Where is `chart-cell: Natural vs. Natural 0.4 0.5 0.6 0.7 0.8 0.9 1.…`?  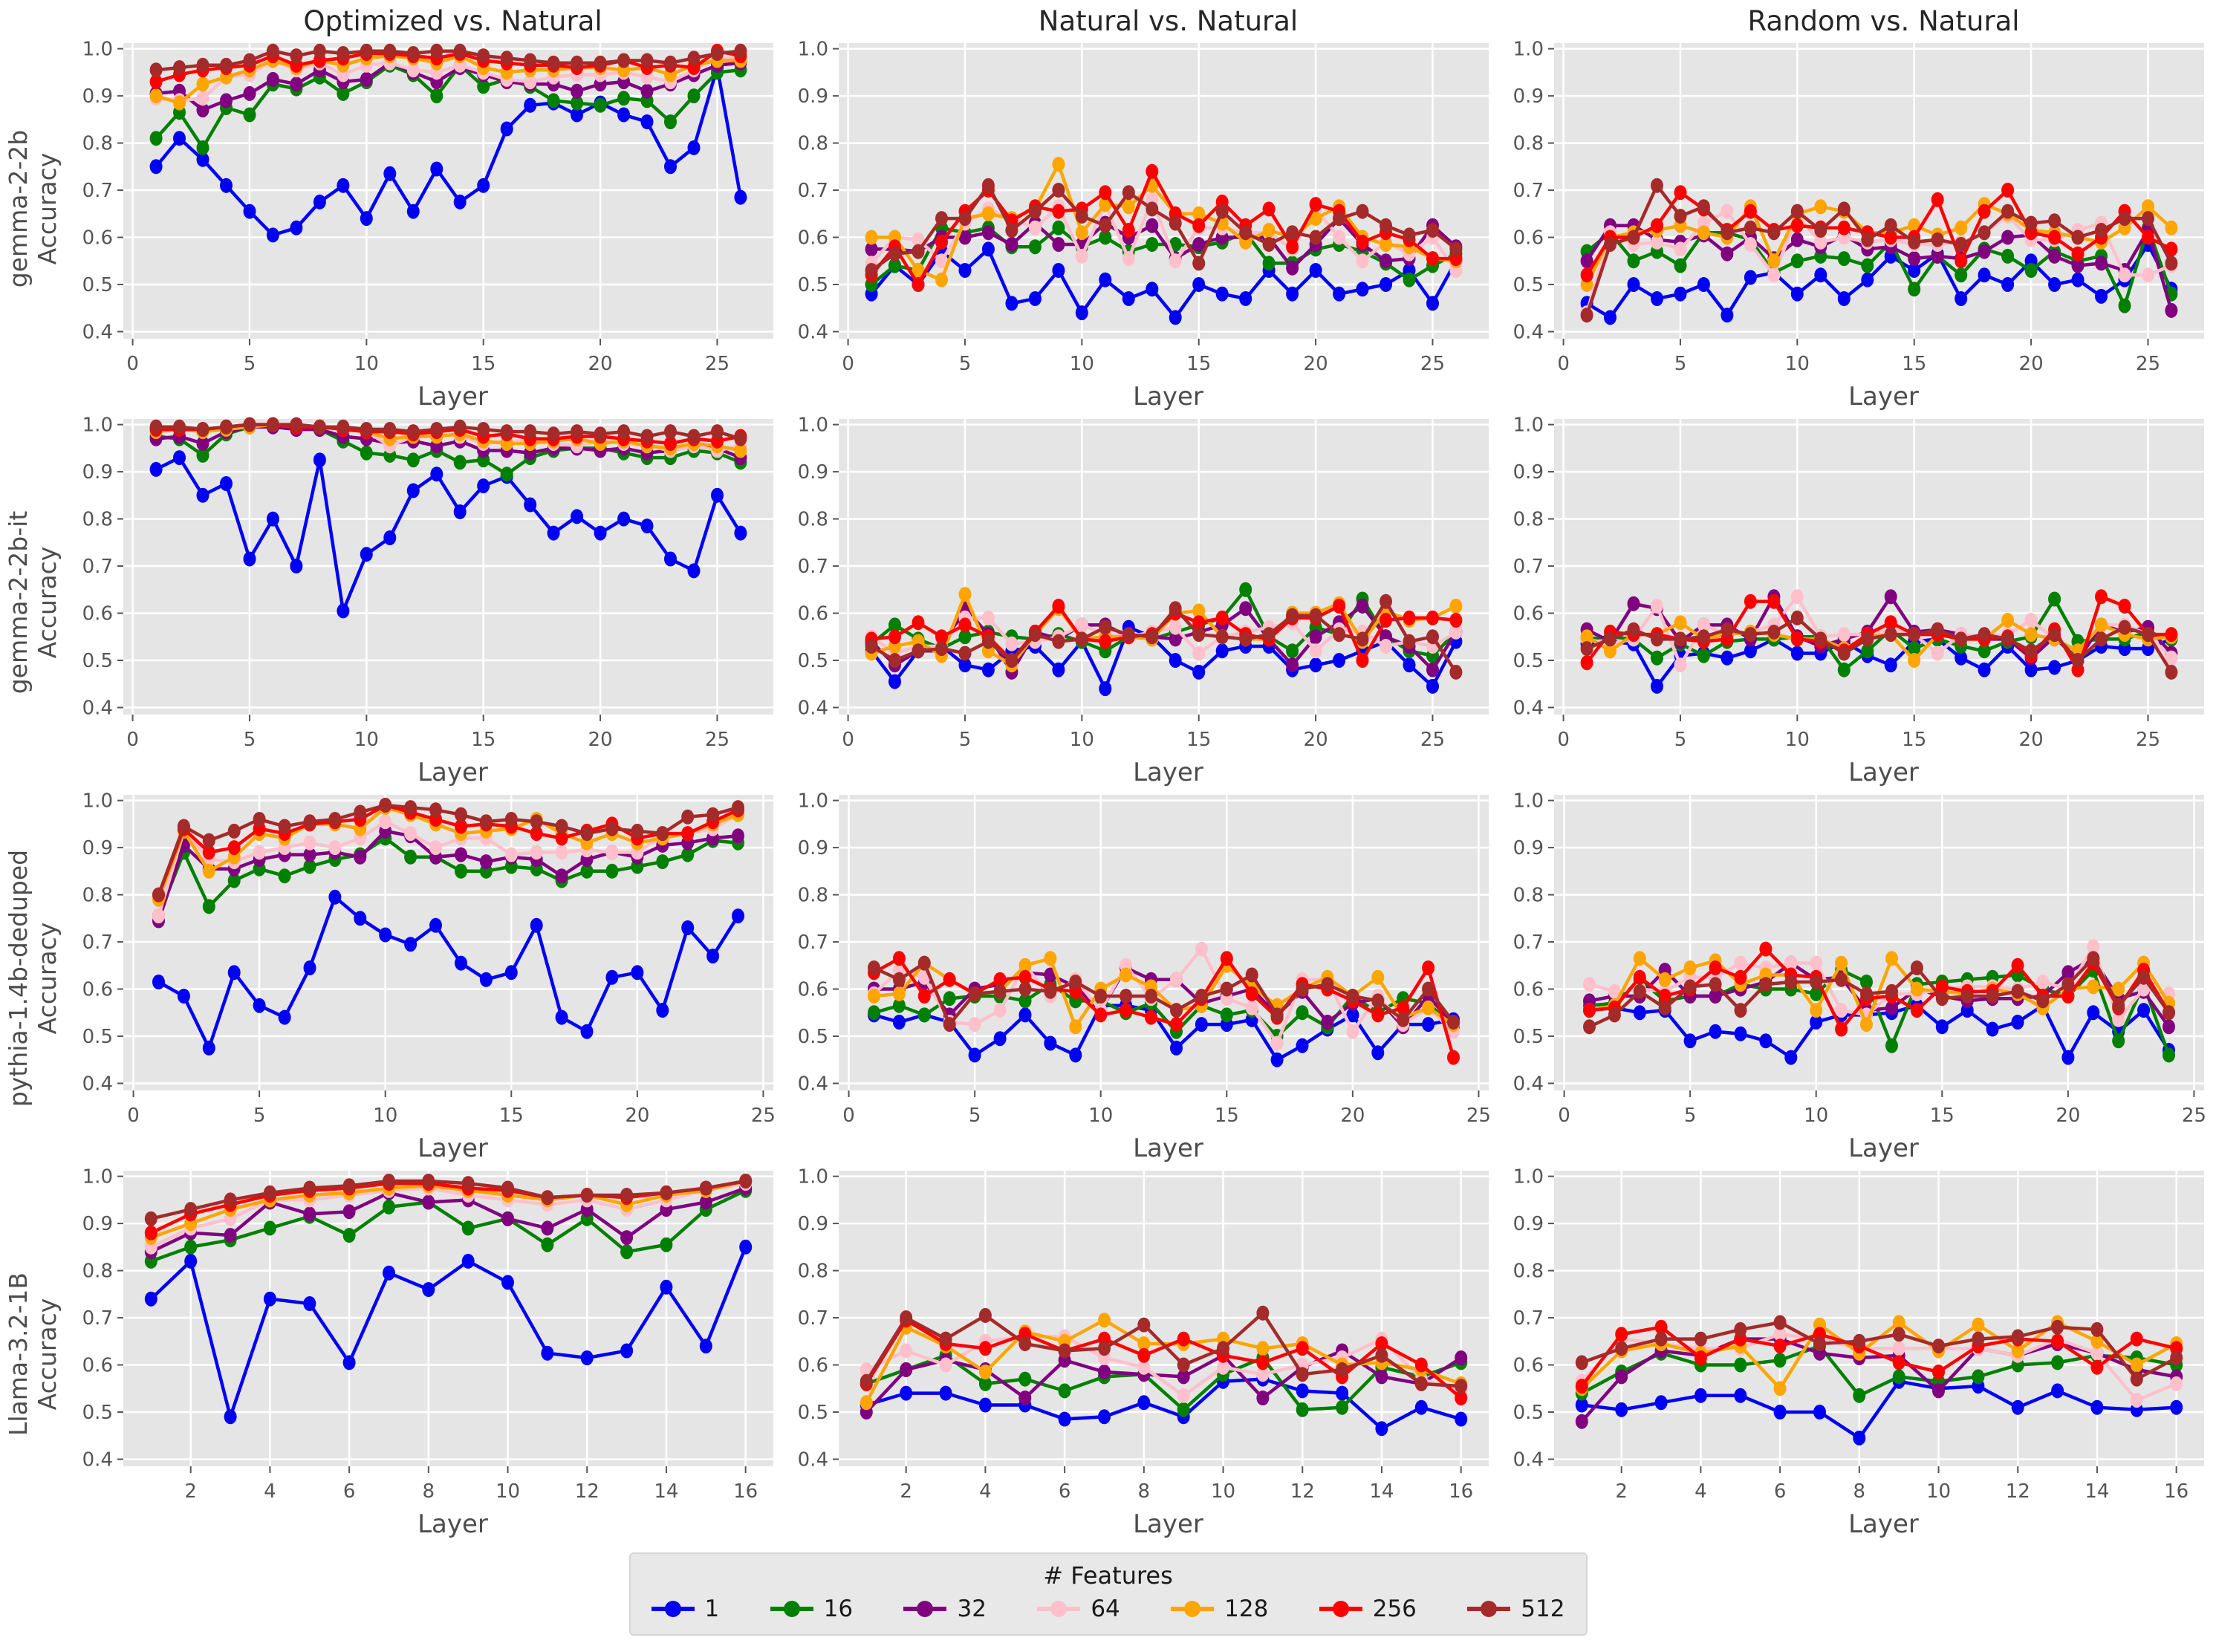 chart-cell: Natural vs. Natural 0.4 0.5 0.6 0.7 0.8 0.9 1.… is located at coordinates (1140, 209).